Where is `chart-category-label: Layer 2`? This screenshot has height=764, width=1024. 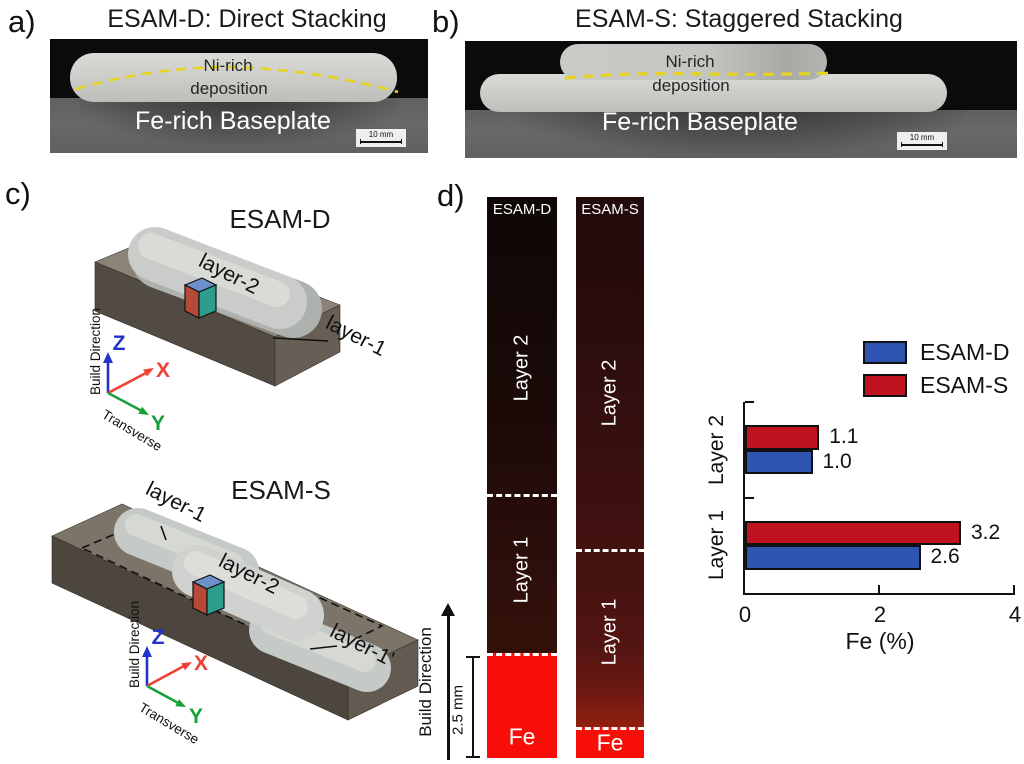 chart-category-label: Layer 2 is located at coordinates (716, 449).